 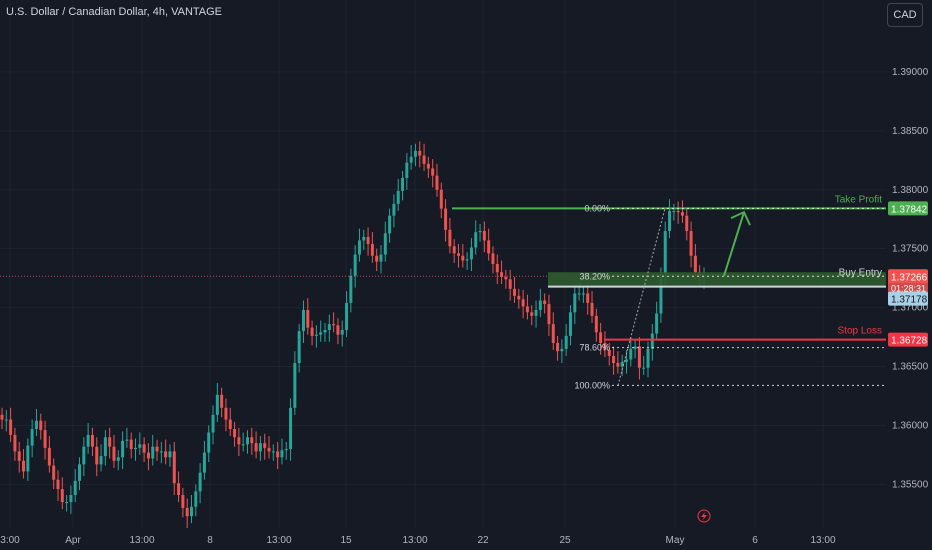 I want to click on fib-trend-line, so click(x=641, y=297).